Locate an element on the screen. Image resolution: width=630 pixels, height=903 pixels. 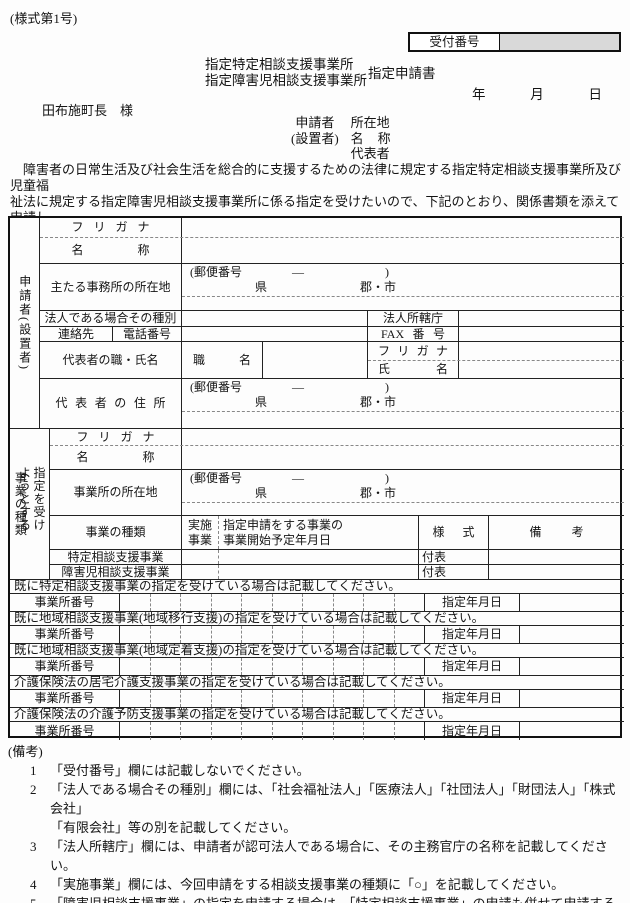
date-day-label: 日 is located at coordinates (595, 94).